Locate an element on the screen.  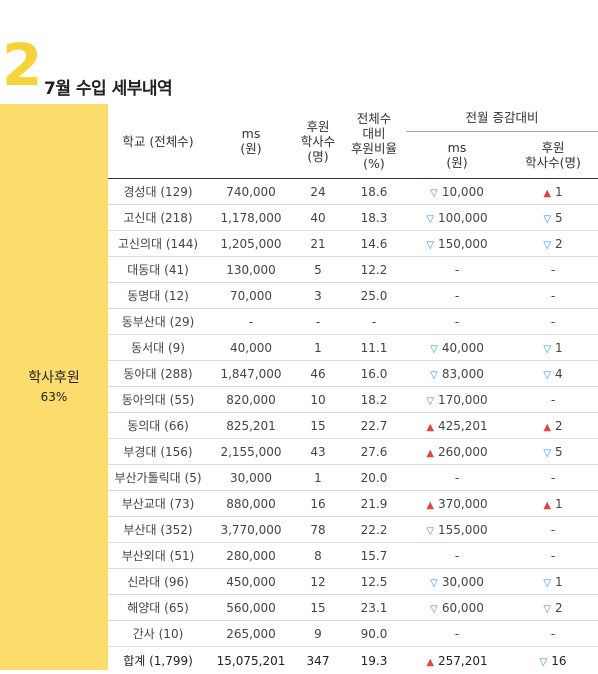
change-donors-cell: ▽5 is located at coordinates (553, 452).